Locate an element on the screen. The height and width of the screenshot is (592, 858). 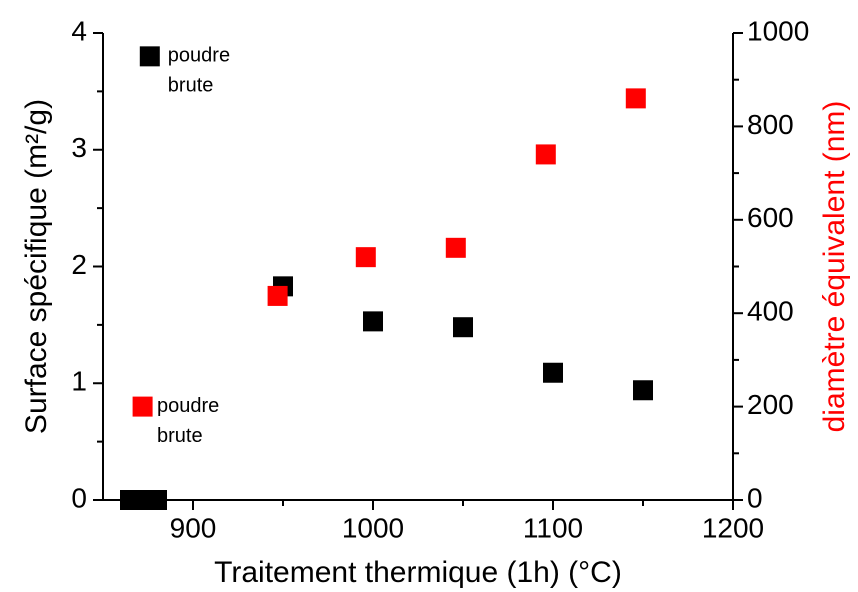
y-tick-label: 1 is located at coordinates (79, 381).